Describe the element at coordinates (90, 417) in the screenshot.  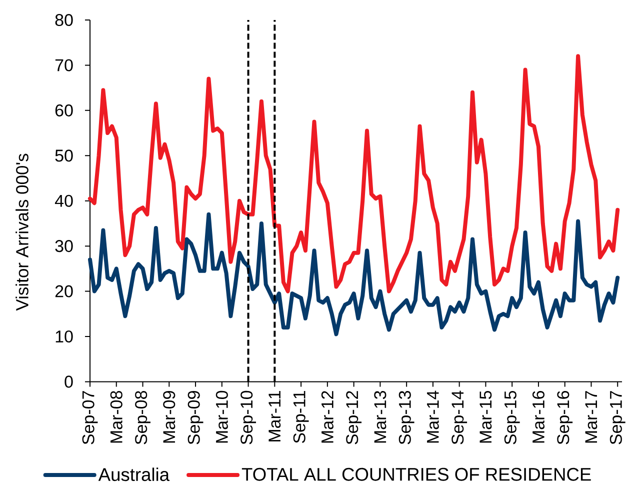
I see `x-tick-label: Sep-07` at that location.